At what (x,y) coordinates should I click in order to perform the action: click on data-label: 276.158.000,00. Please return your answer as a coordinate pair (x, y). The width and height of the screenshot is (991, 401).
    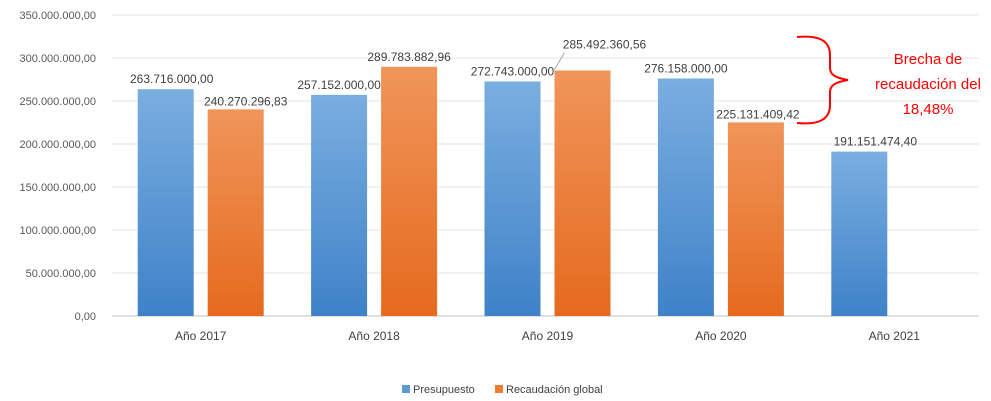
    Looking at the image, I should click on (686, 69).